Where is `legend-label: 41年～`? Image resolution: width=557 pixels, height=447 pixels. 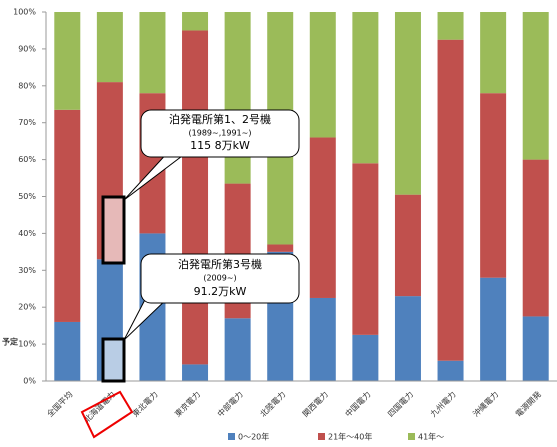 legend-label: 41年～ is located at coordinates (431, 437).